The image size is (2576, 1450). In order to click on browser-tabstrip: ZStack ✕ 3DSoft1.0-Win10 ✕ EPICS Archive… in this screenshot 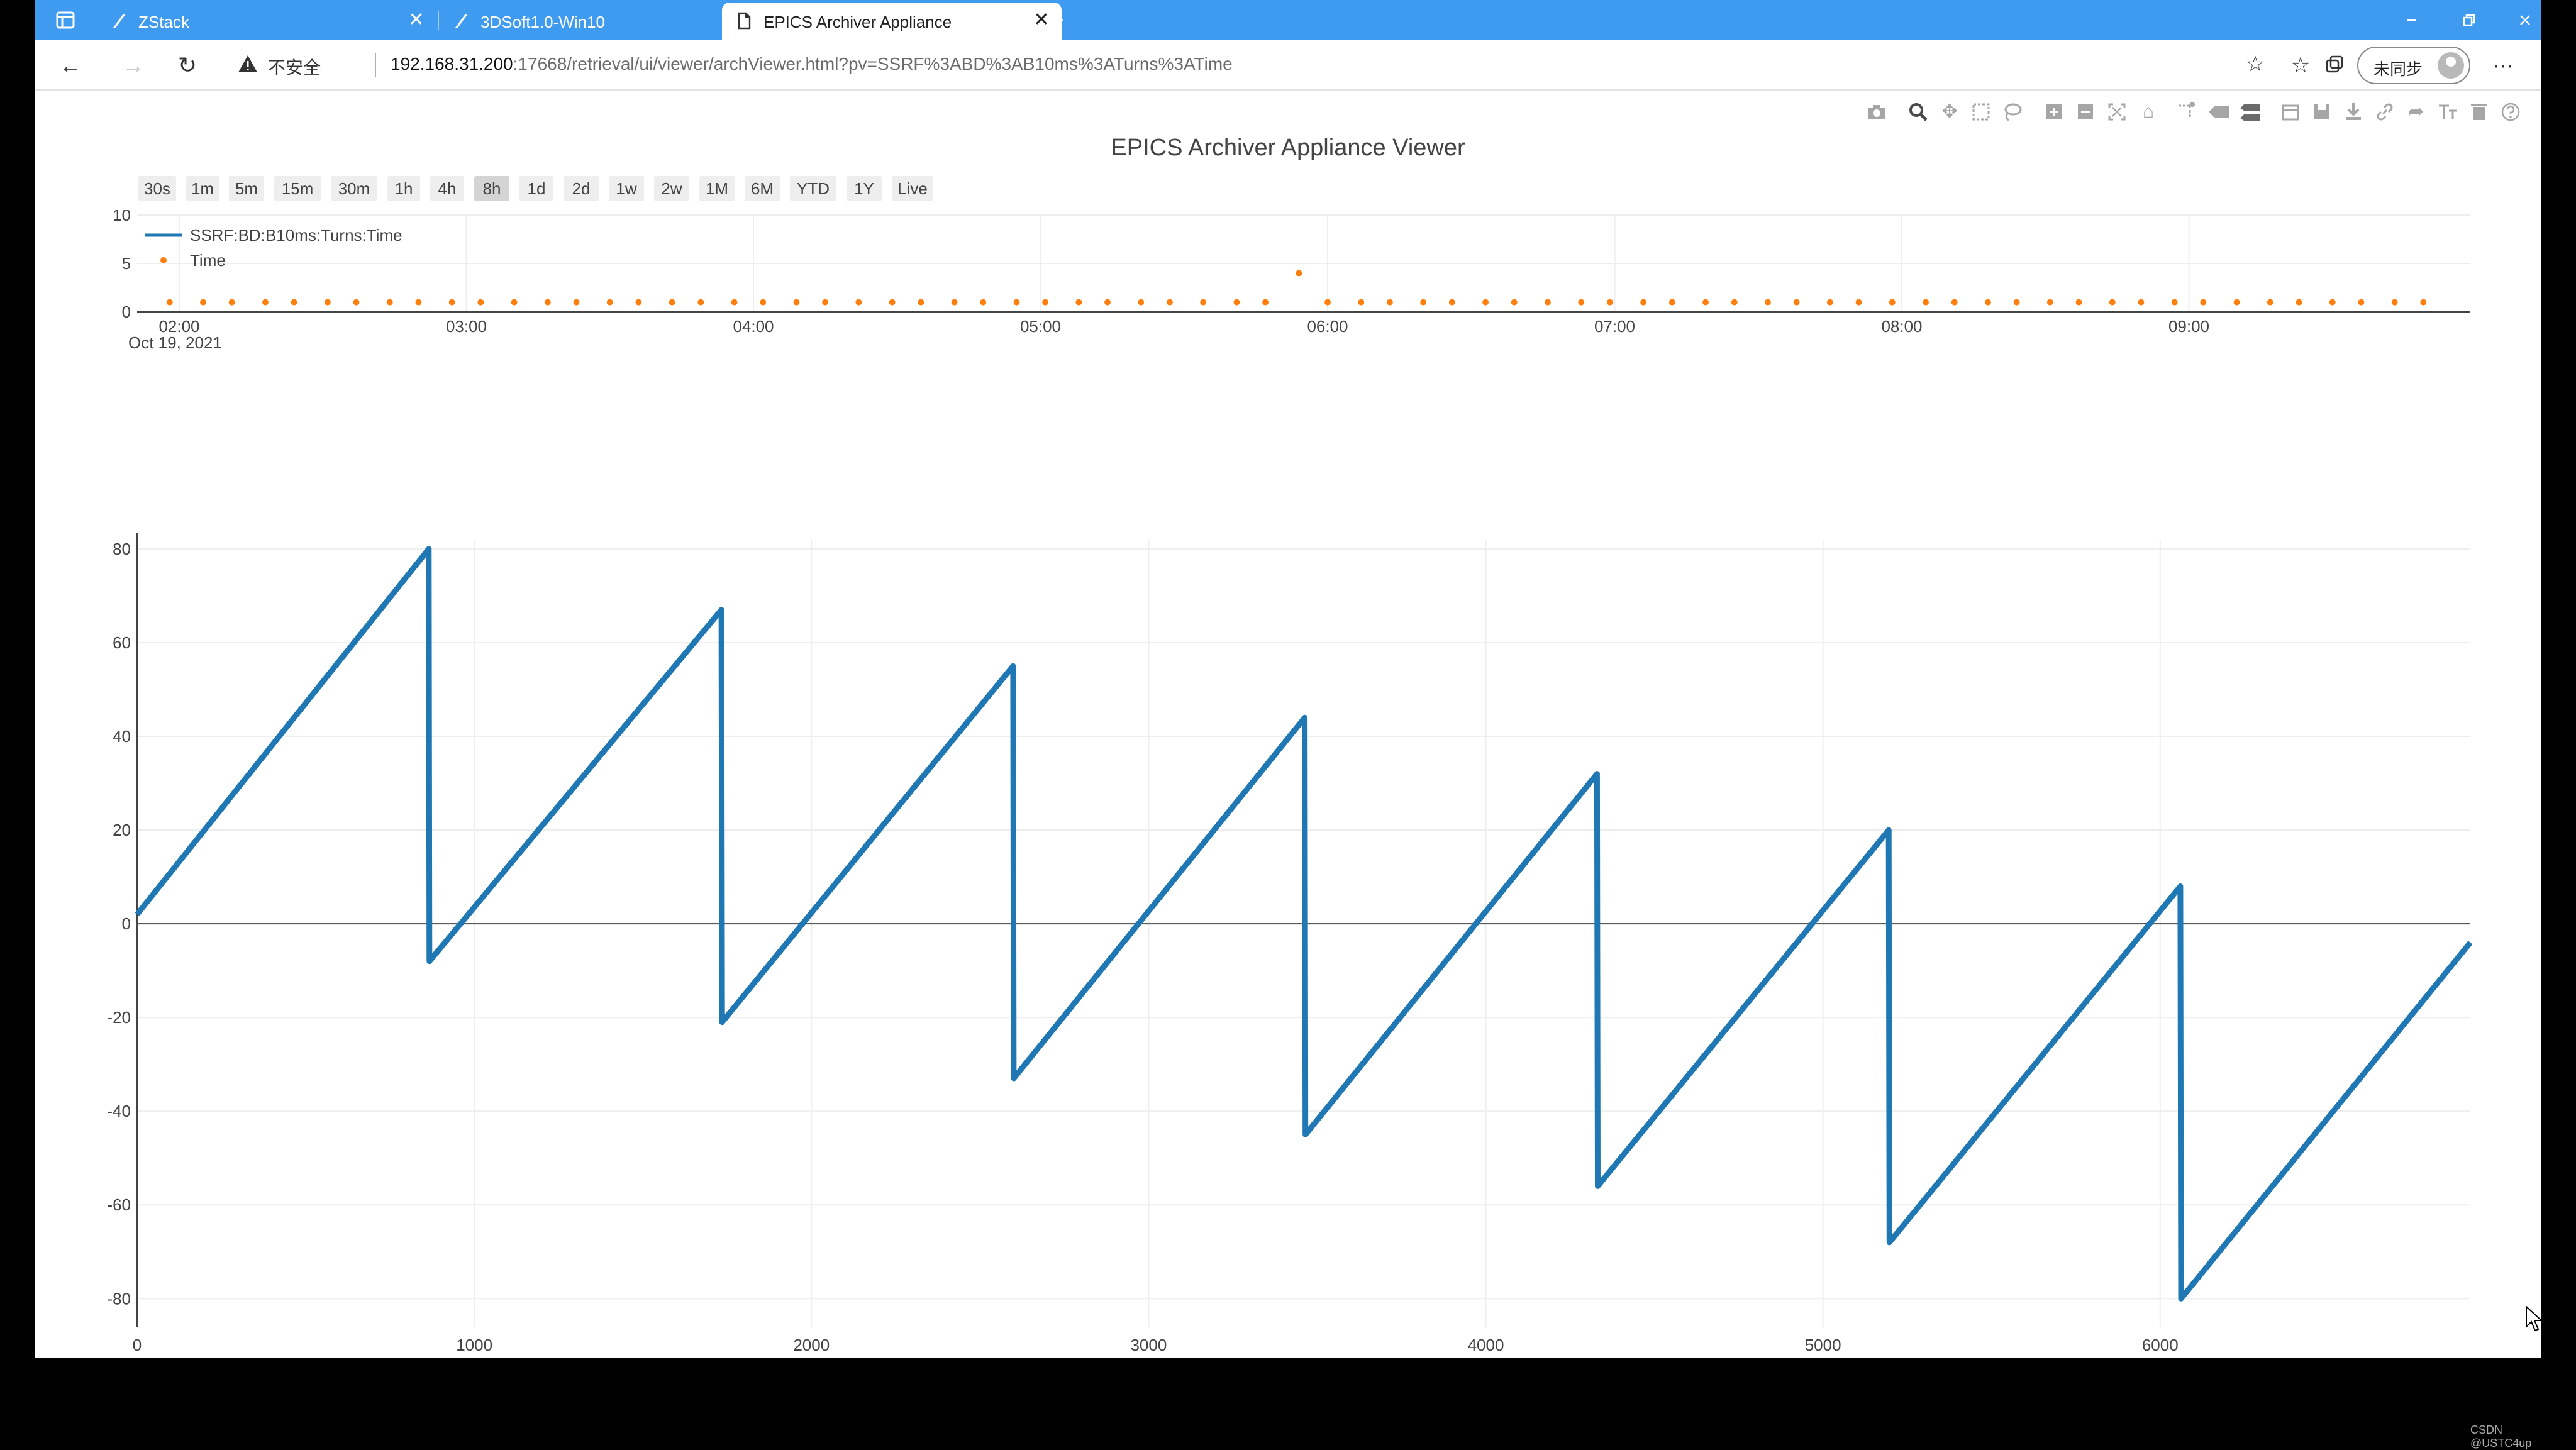, I will do `click(1288, 20)`.